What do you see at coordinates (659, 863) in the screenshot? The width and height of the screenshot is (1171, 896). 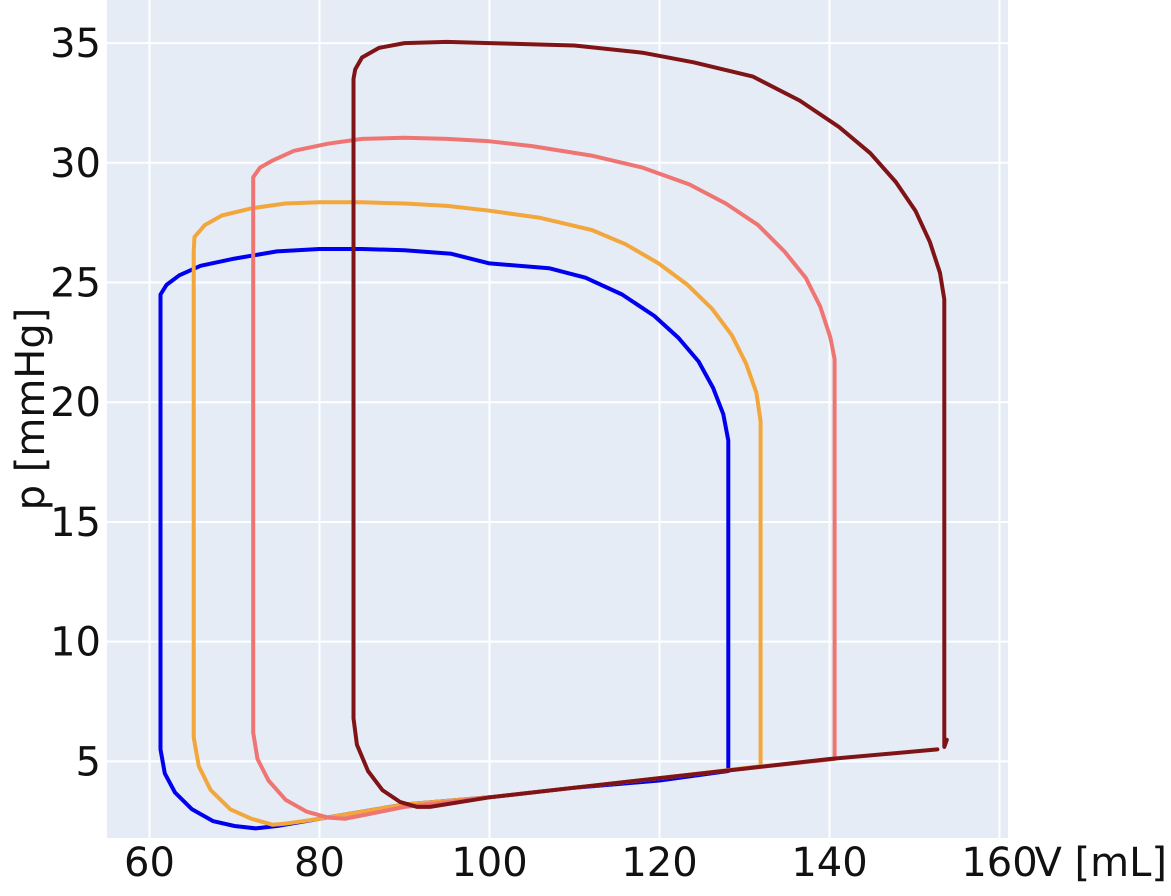 I see `x-tick-label: 120` at bounding box center [659, 863].